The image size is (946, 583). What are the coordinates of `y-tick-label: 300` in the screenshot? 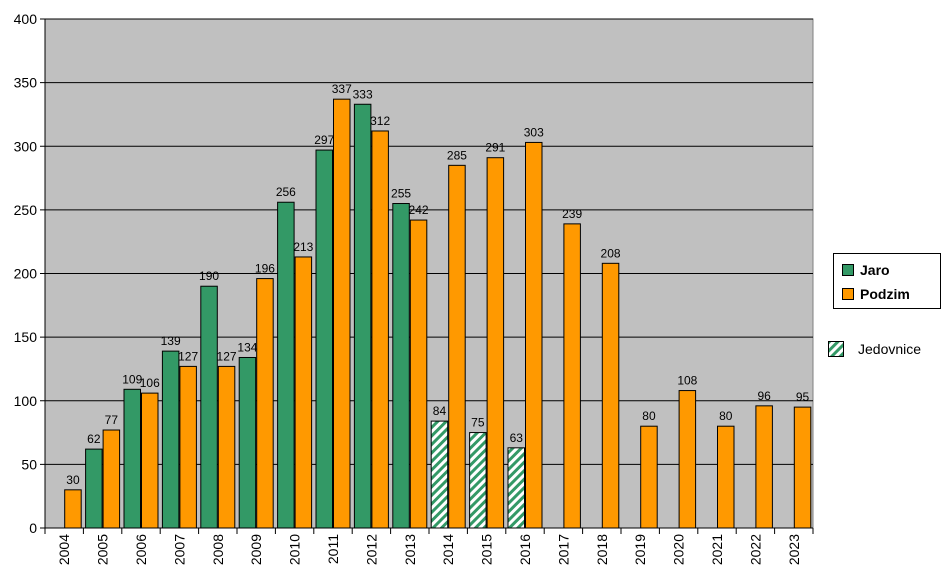 It's located at (26, 146).